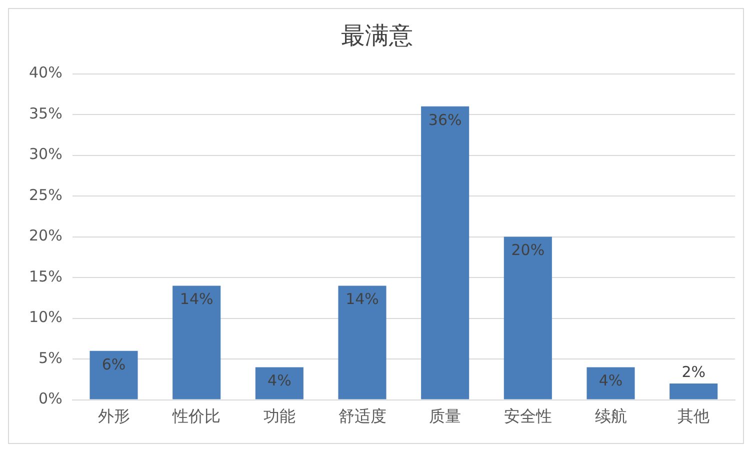  Describe the element at coordinates (694, 416) in the screenshot. I see `x-tick-label: 其他` at that location.